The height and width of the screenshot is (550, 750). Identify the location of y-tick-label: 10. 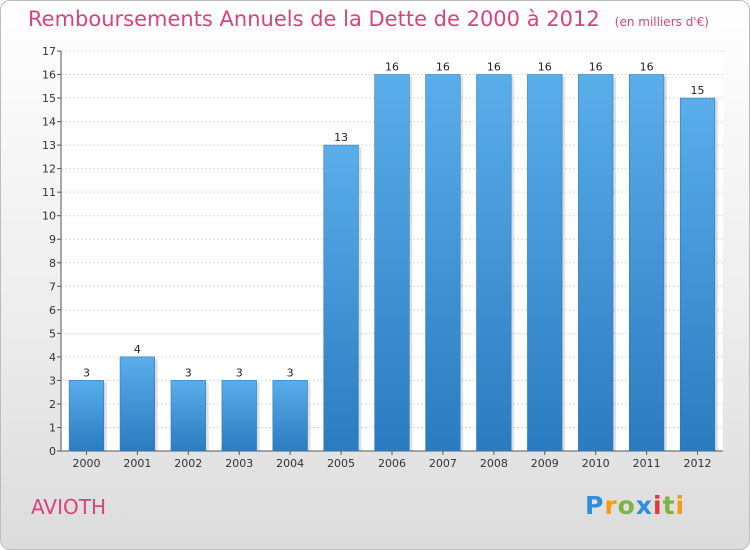
(49, 216).